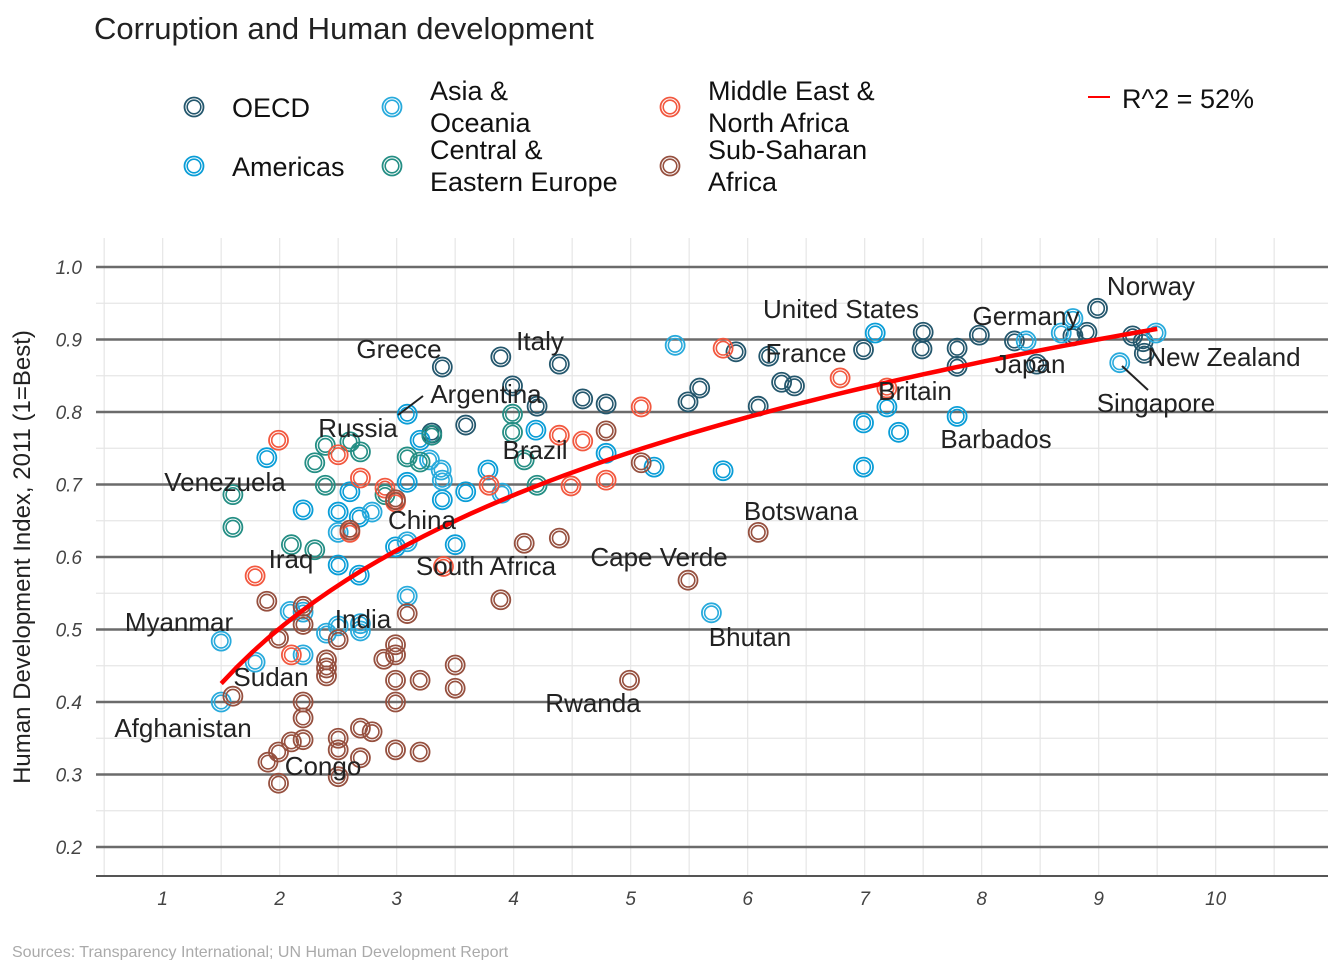  Describe the element at coordinates (344, 28) in the screenshot. I see `chart-title: Corruption and Human development` at that location.